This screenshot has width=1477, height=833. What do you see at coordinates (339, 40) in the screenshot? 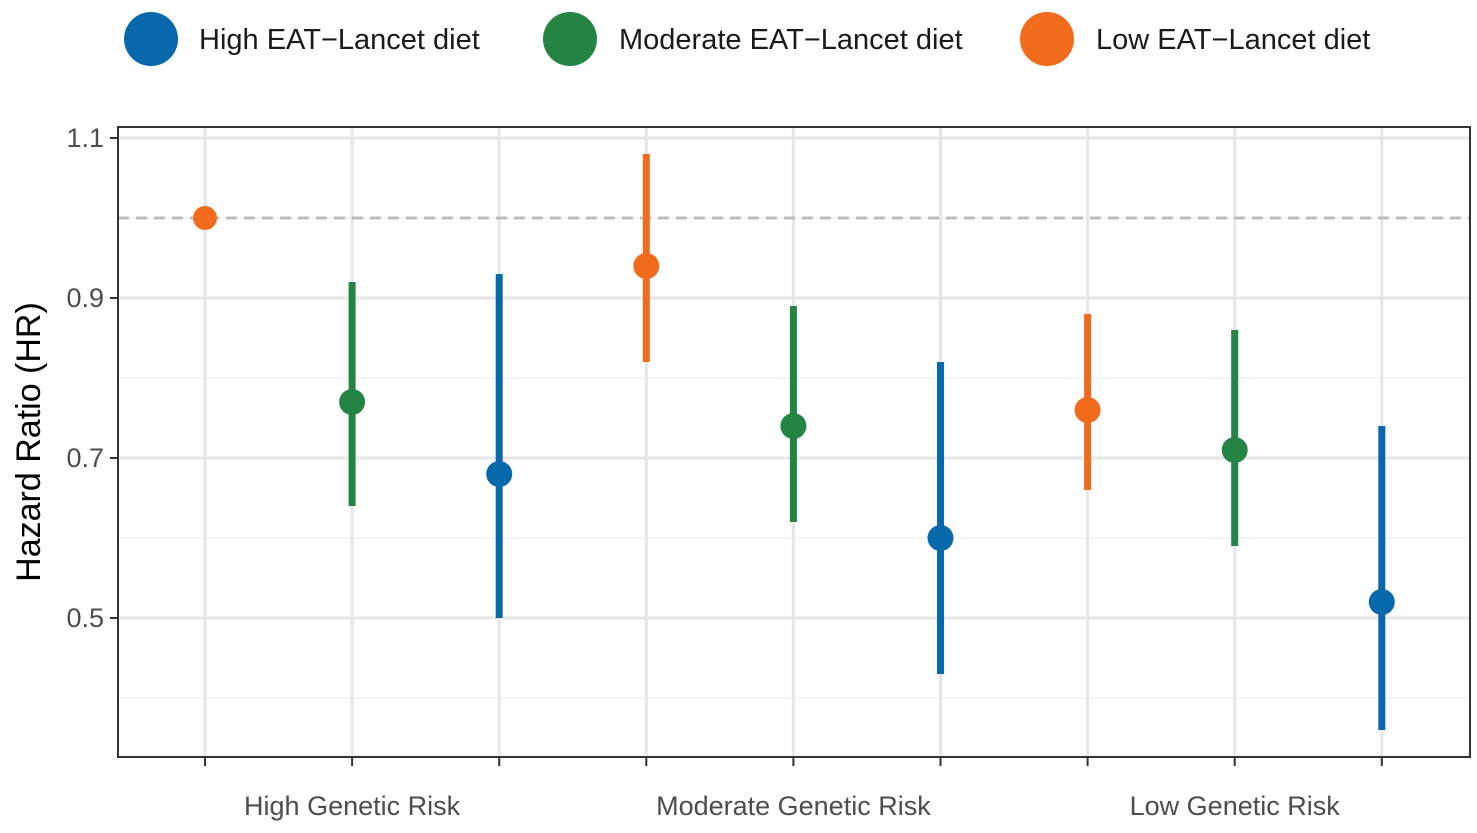
I see `legend-label: High EAT−Lancet diet` at bounding box center [339, 40].